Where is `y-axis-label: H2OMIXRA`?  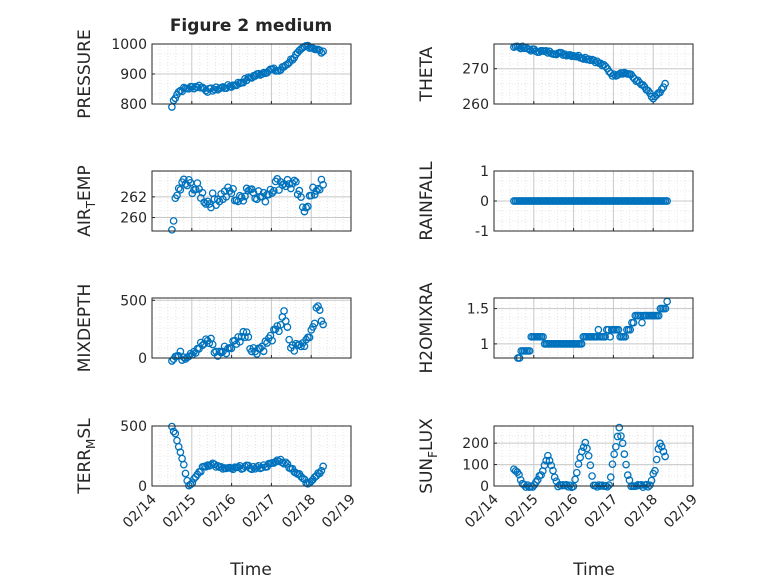
y-axis-label: H2OMIXRA is located at coordinates (427, 327).